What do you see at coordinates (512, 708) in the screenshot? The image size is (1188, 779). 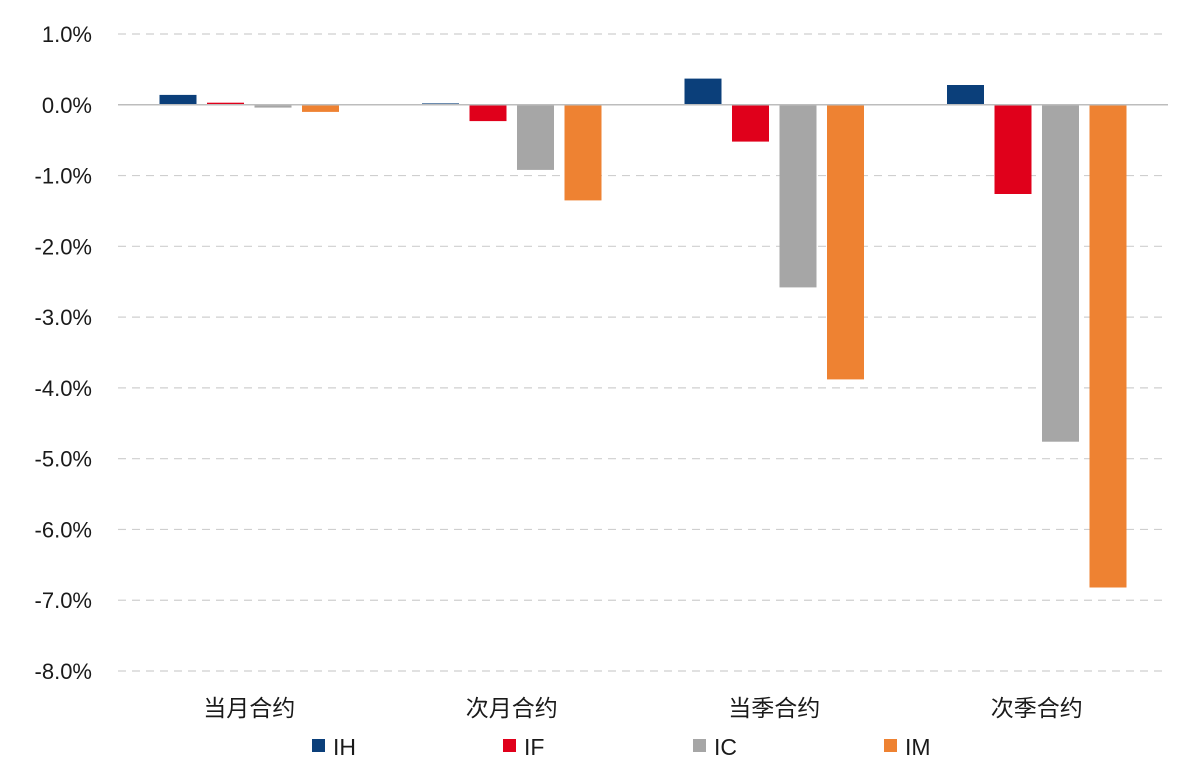 I see `x-category-label: 次月合约` at bounding box center [512, 708].